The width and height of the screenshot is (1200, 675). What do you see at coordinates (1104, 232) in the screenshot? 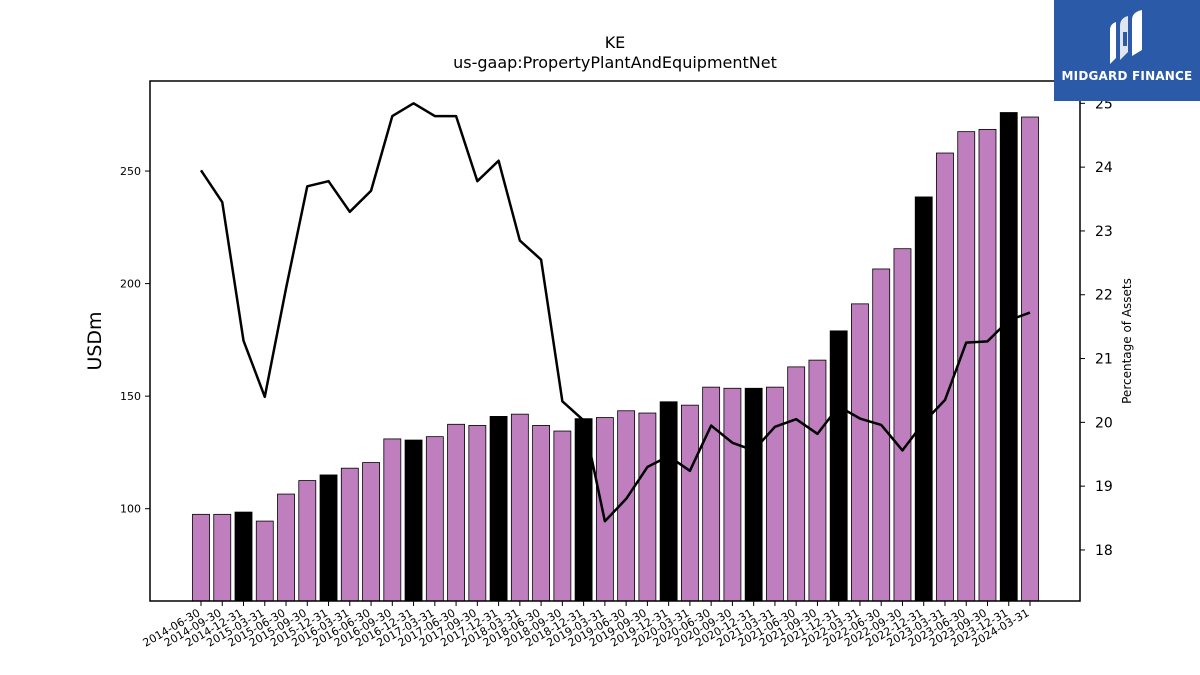
I see `y-tick-label-right: 23` at bounding box center [1104, 232].